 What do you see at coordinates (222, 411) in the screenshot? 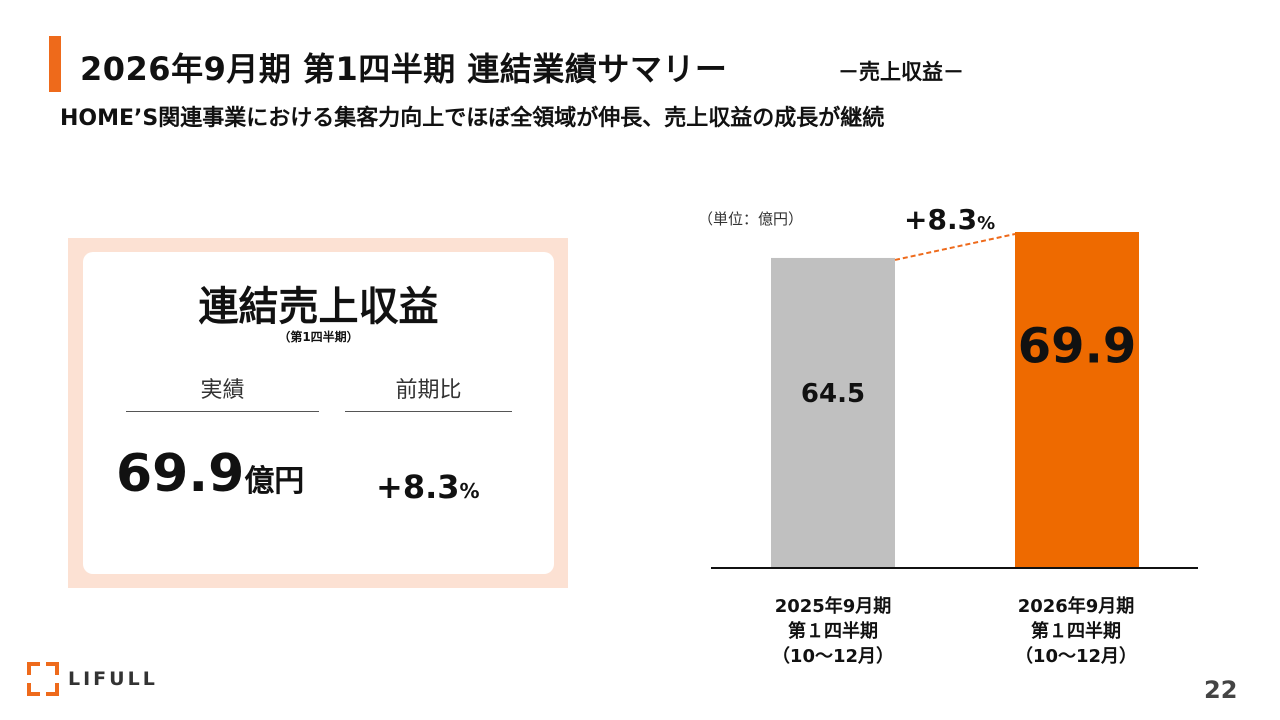
I see `kpi-actual-rule` at bounding box center [222, 411].